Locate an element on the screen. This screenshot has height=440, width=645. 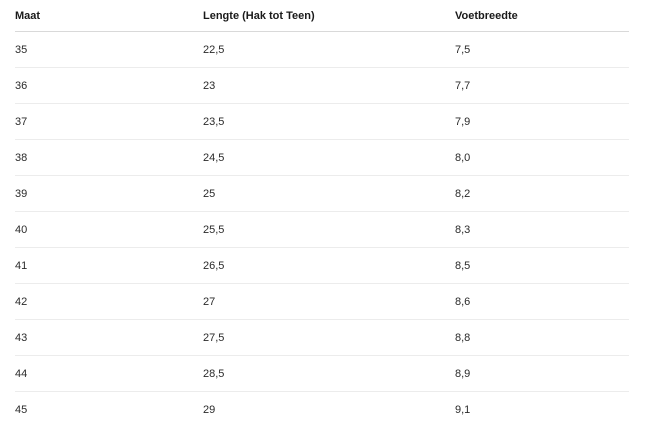
cell-lengte: 25 is located at coordinates (329, 193).